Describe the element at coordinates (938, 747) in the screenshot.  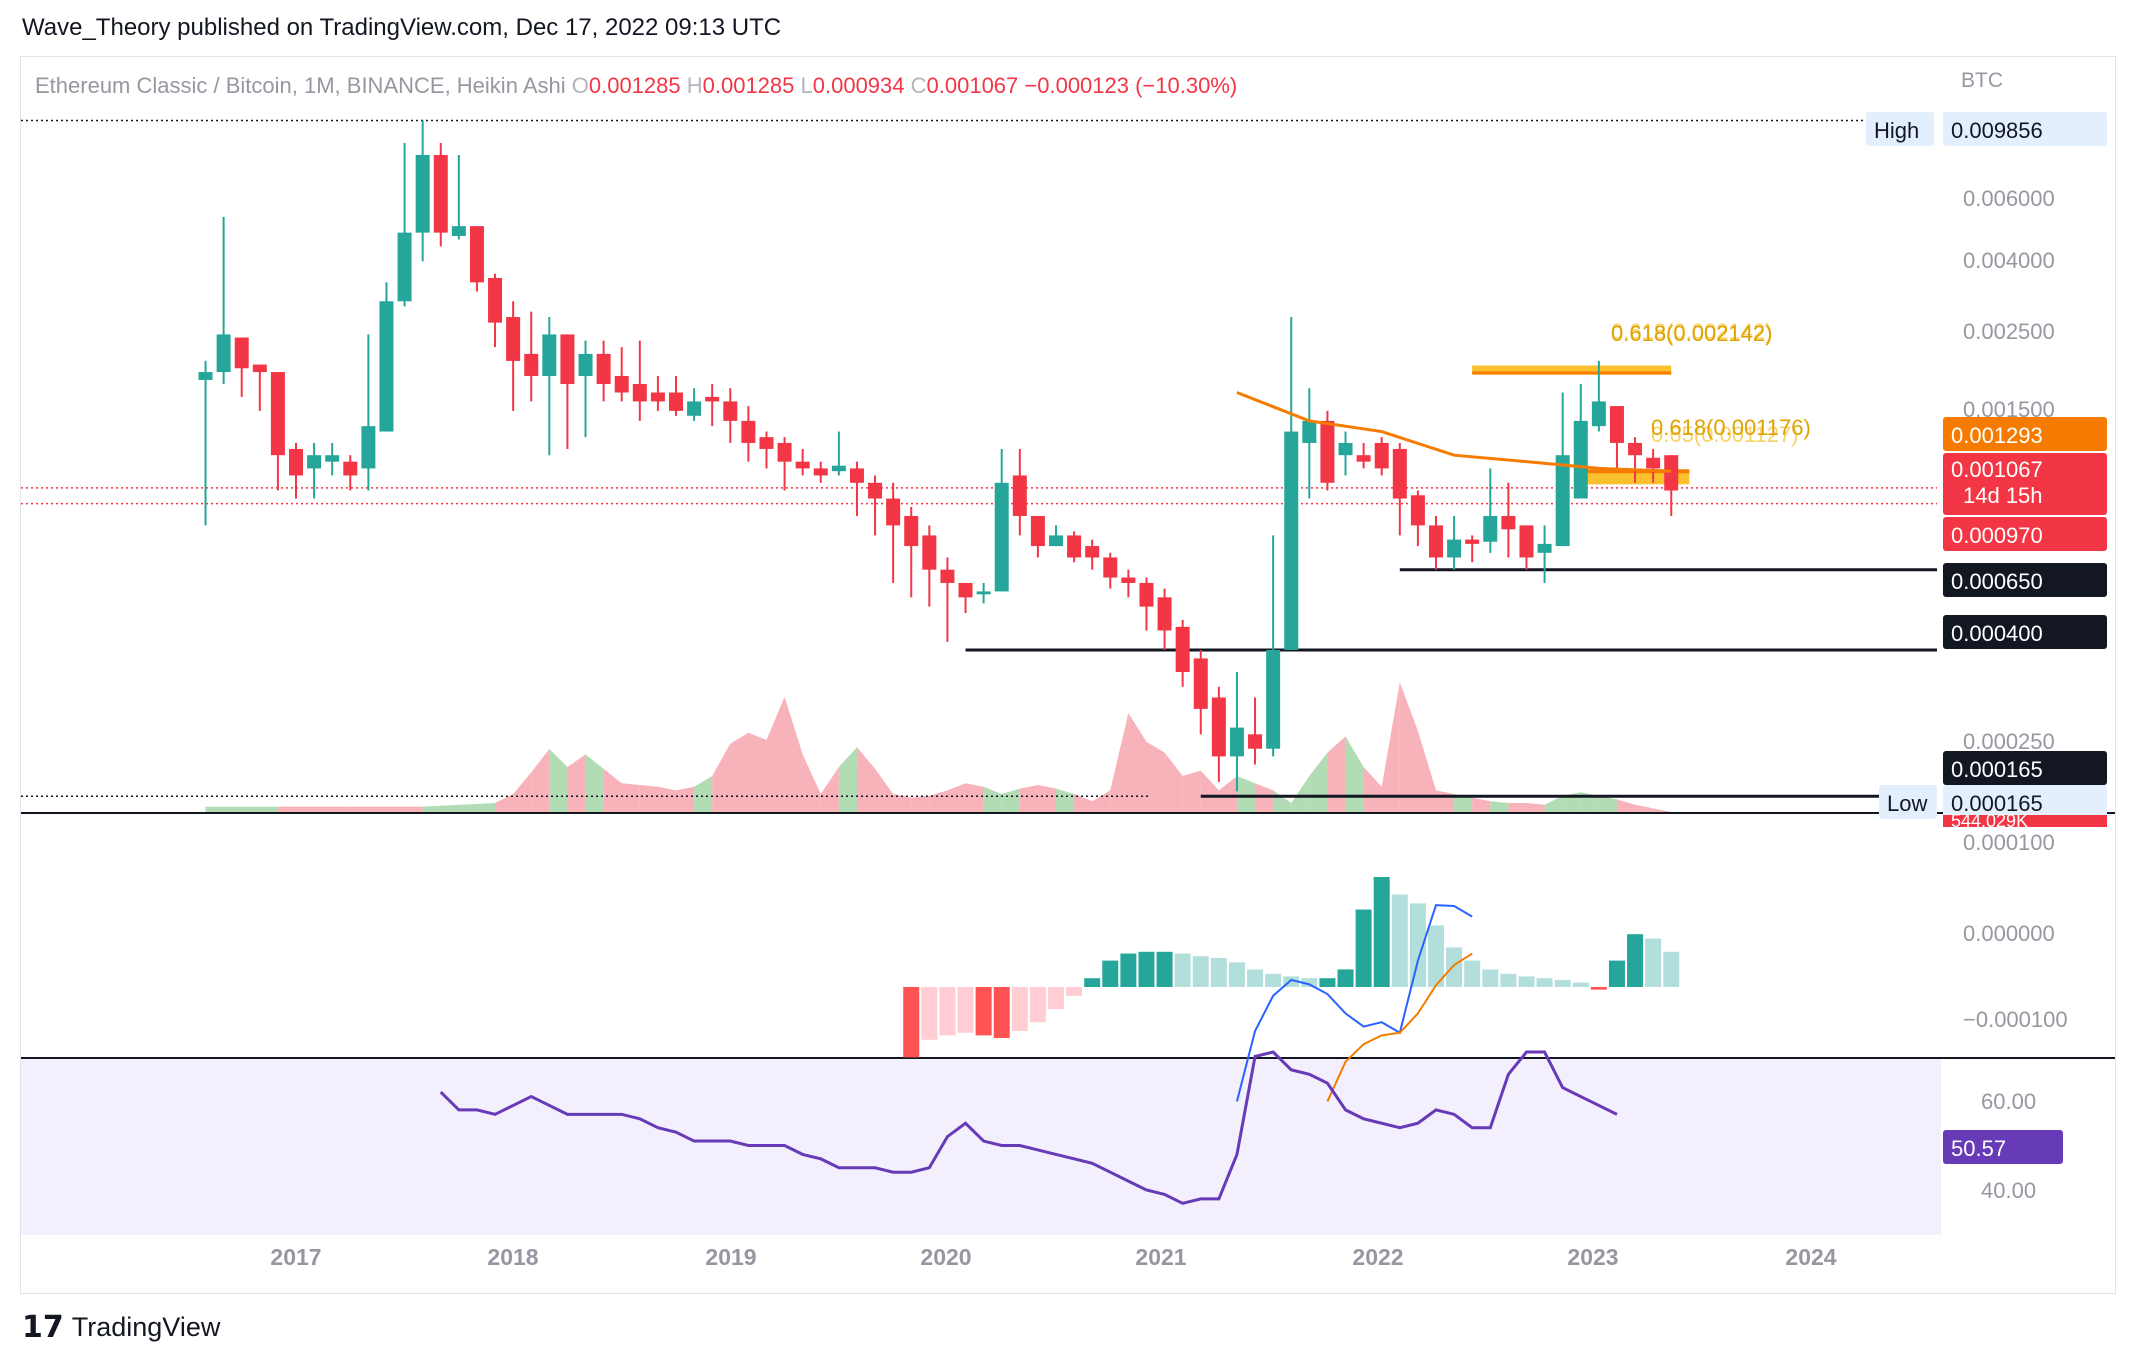
I see `volume-area` at that location.